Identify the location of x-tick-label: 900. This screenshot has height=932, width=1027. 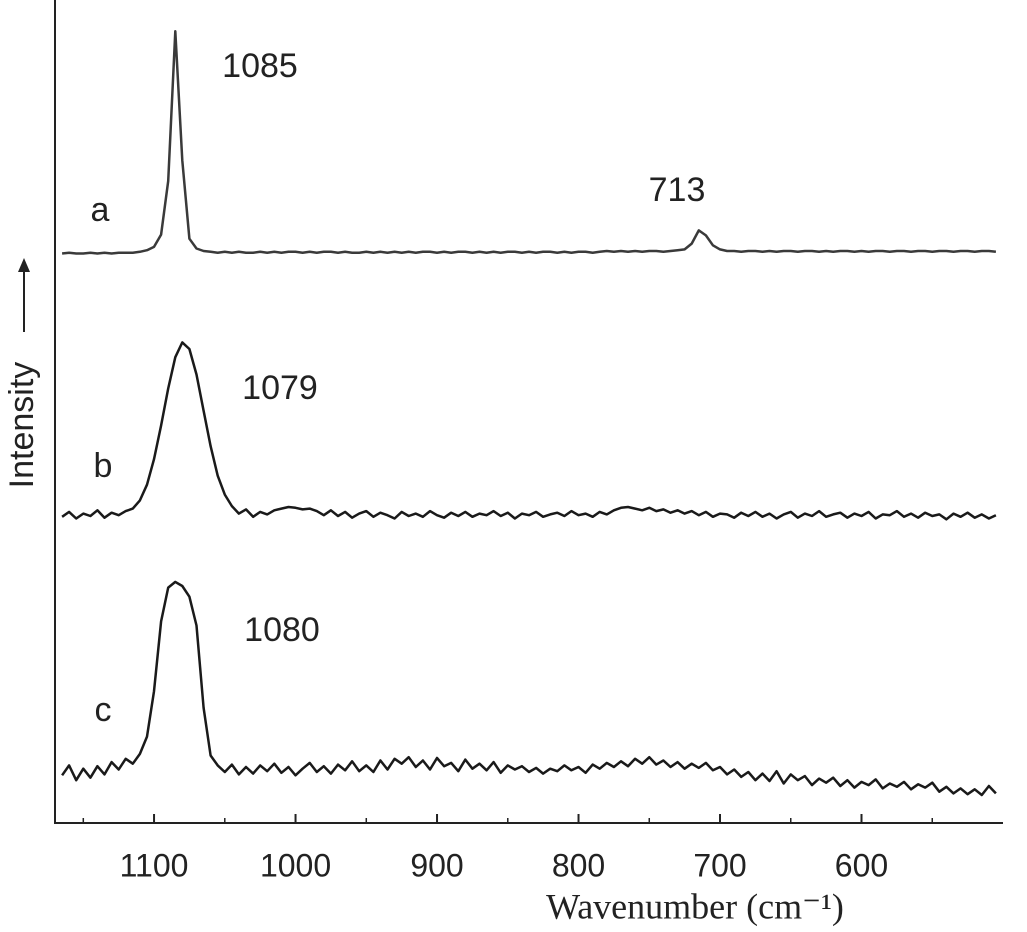
(436, 865).